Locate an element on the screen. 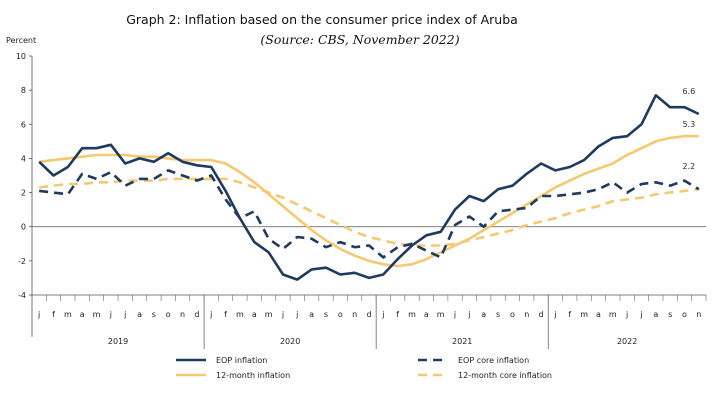 This screenshot has height=402, width=725. y-tick-label: 10 is located at coordinates (21, 56).